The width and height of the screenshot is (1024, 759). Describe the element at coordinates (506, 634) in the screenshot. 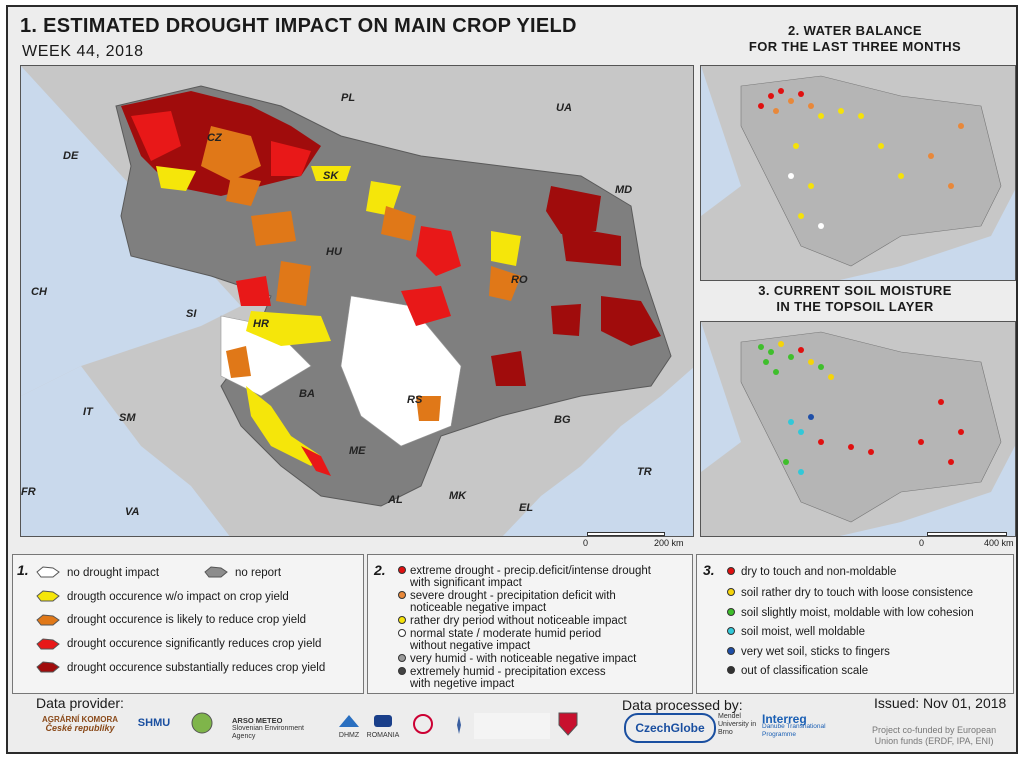

I see `legend2-text-3-1: normal state / moderate humid period` at that location.